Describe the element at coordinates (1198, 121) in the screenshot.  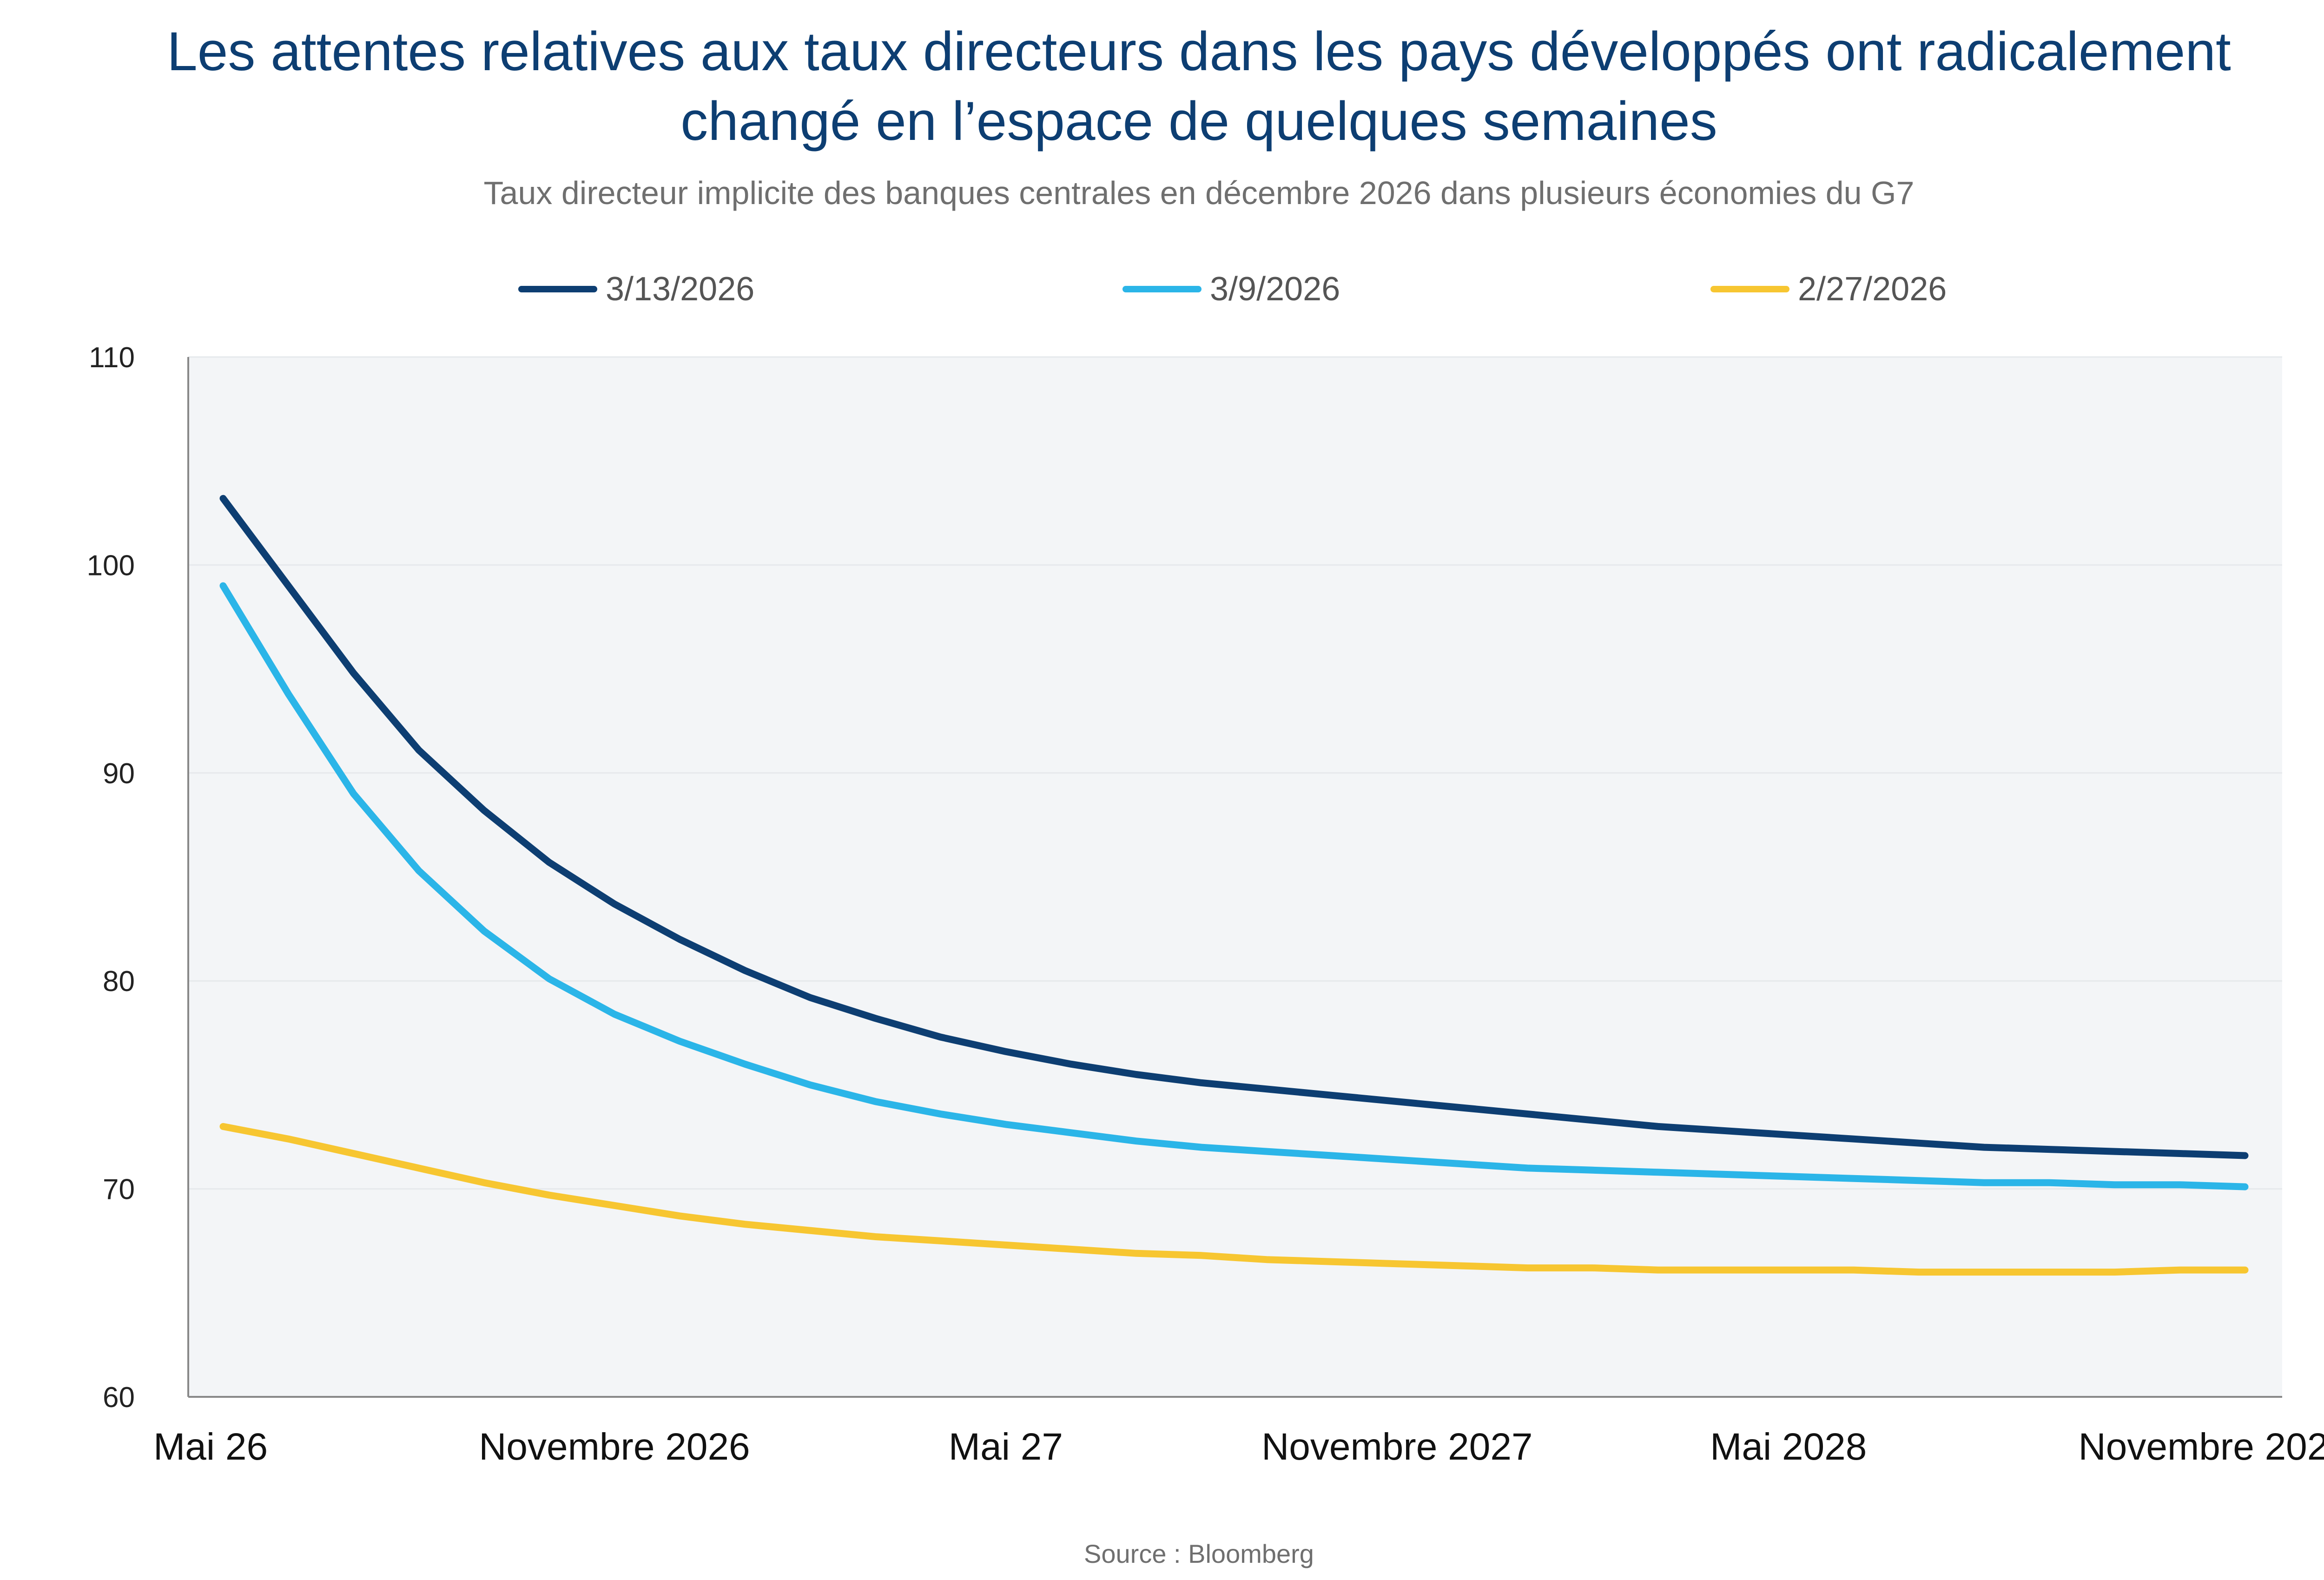
I see `chart-title-line-2: changé en l’espace de quelques semaines` at that location.